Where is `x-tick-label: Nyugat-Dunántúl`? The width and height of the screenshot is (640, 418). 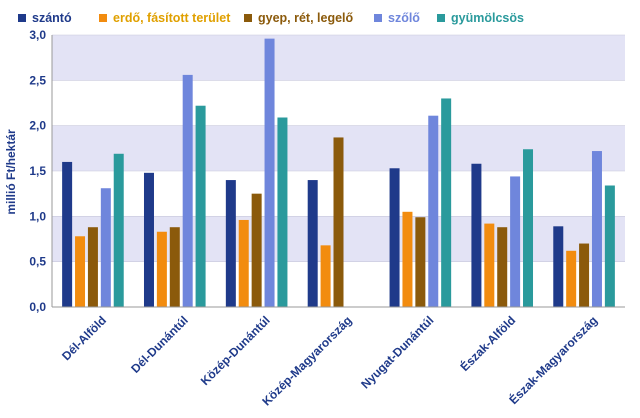
x-tick-label: Nyugat-Dunántúl is located at coordinates (397, 352).